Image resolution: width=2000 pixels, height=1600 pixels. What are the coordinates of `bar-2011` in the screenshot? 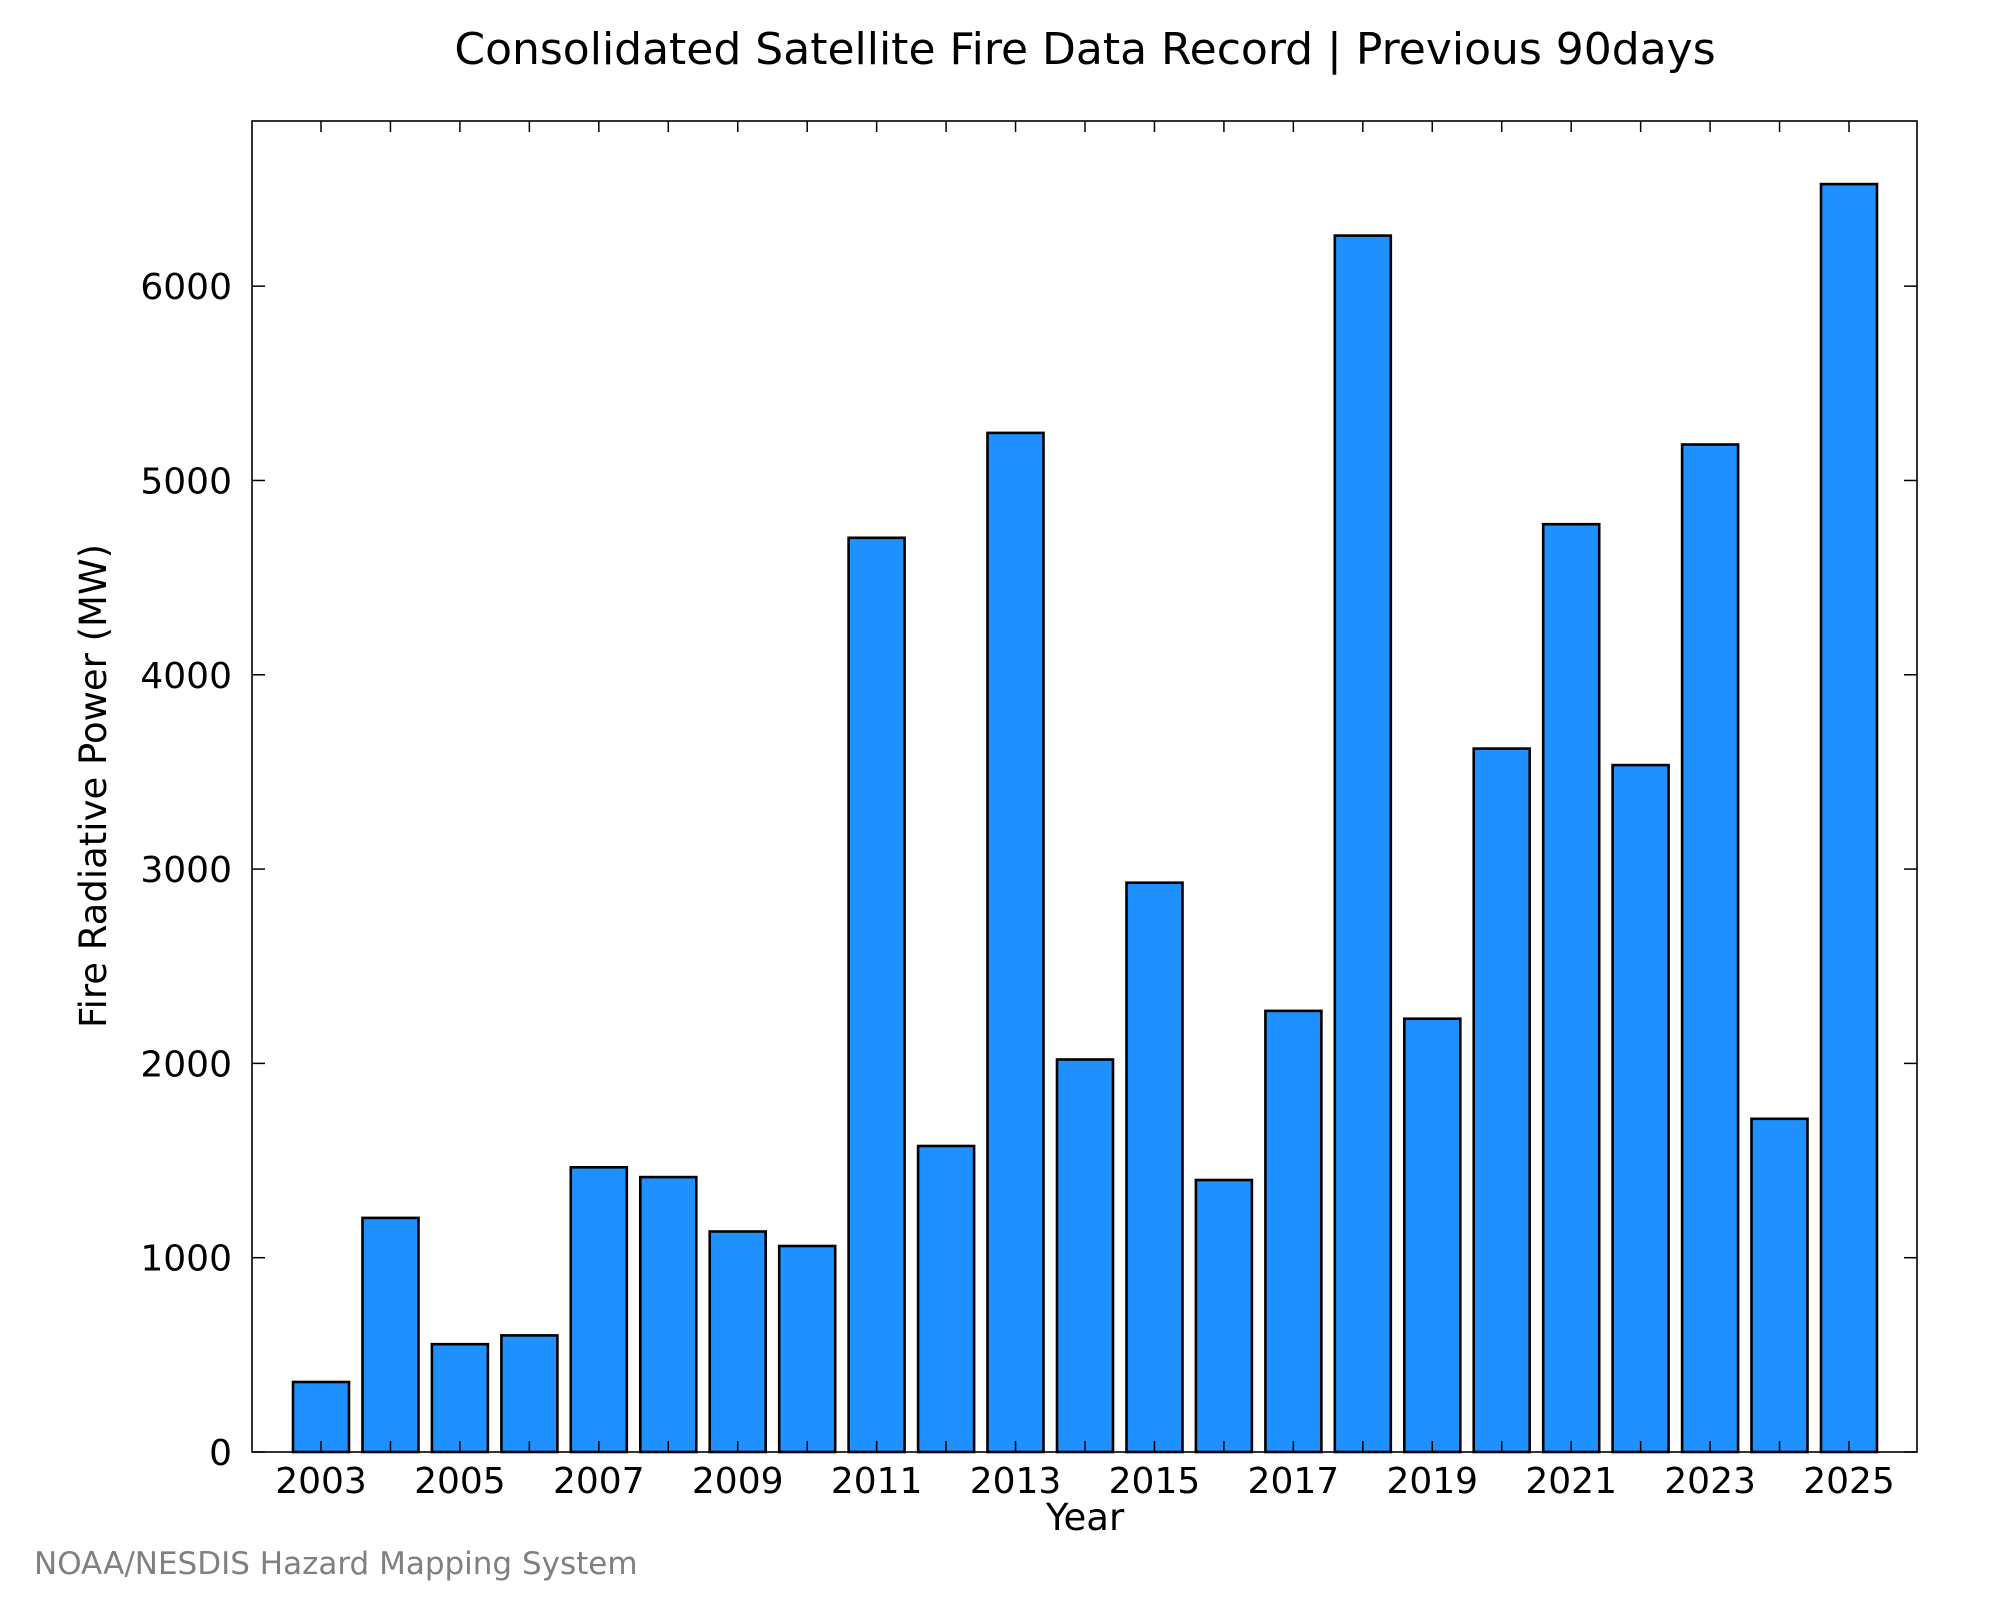 It's located at (876, 995).